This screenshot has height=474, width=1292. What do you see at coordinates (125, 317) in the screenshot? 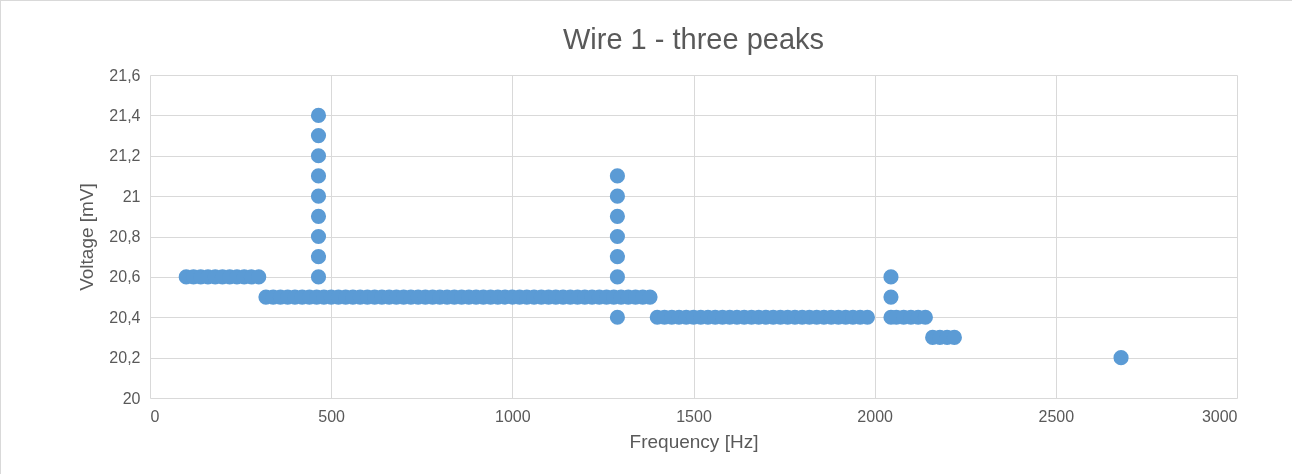
I see `y-tick-label: 20,4` at bounding box center [125, 317].